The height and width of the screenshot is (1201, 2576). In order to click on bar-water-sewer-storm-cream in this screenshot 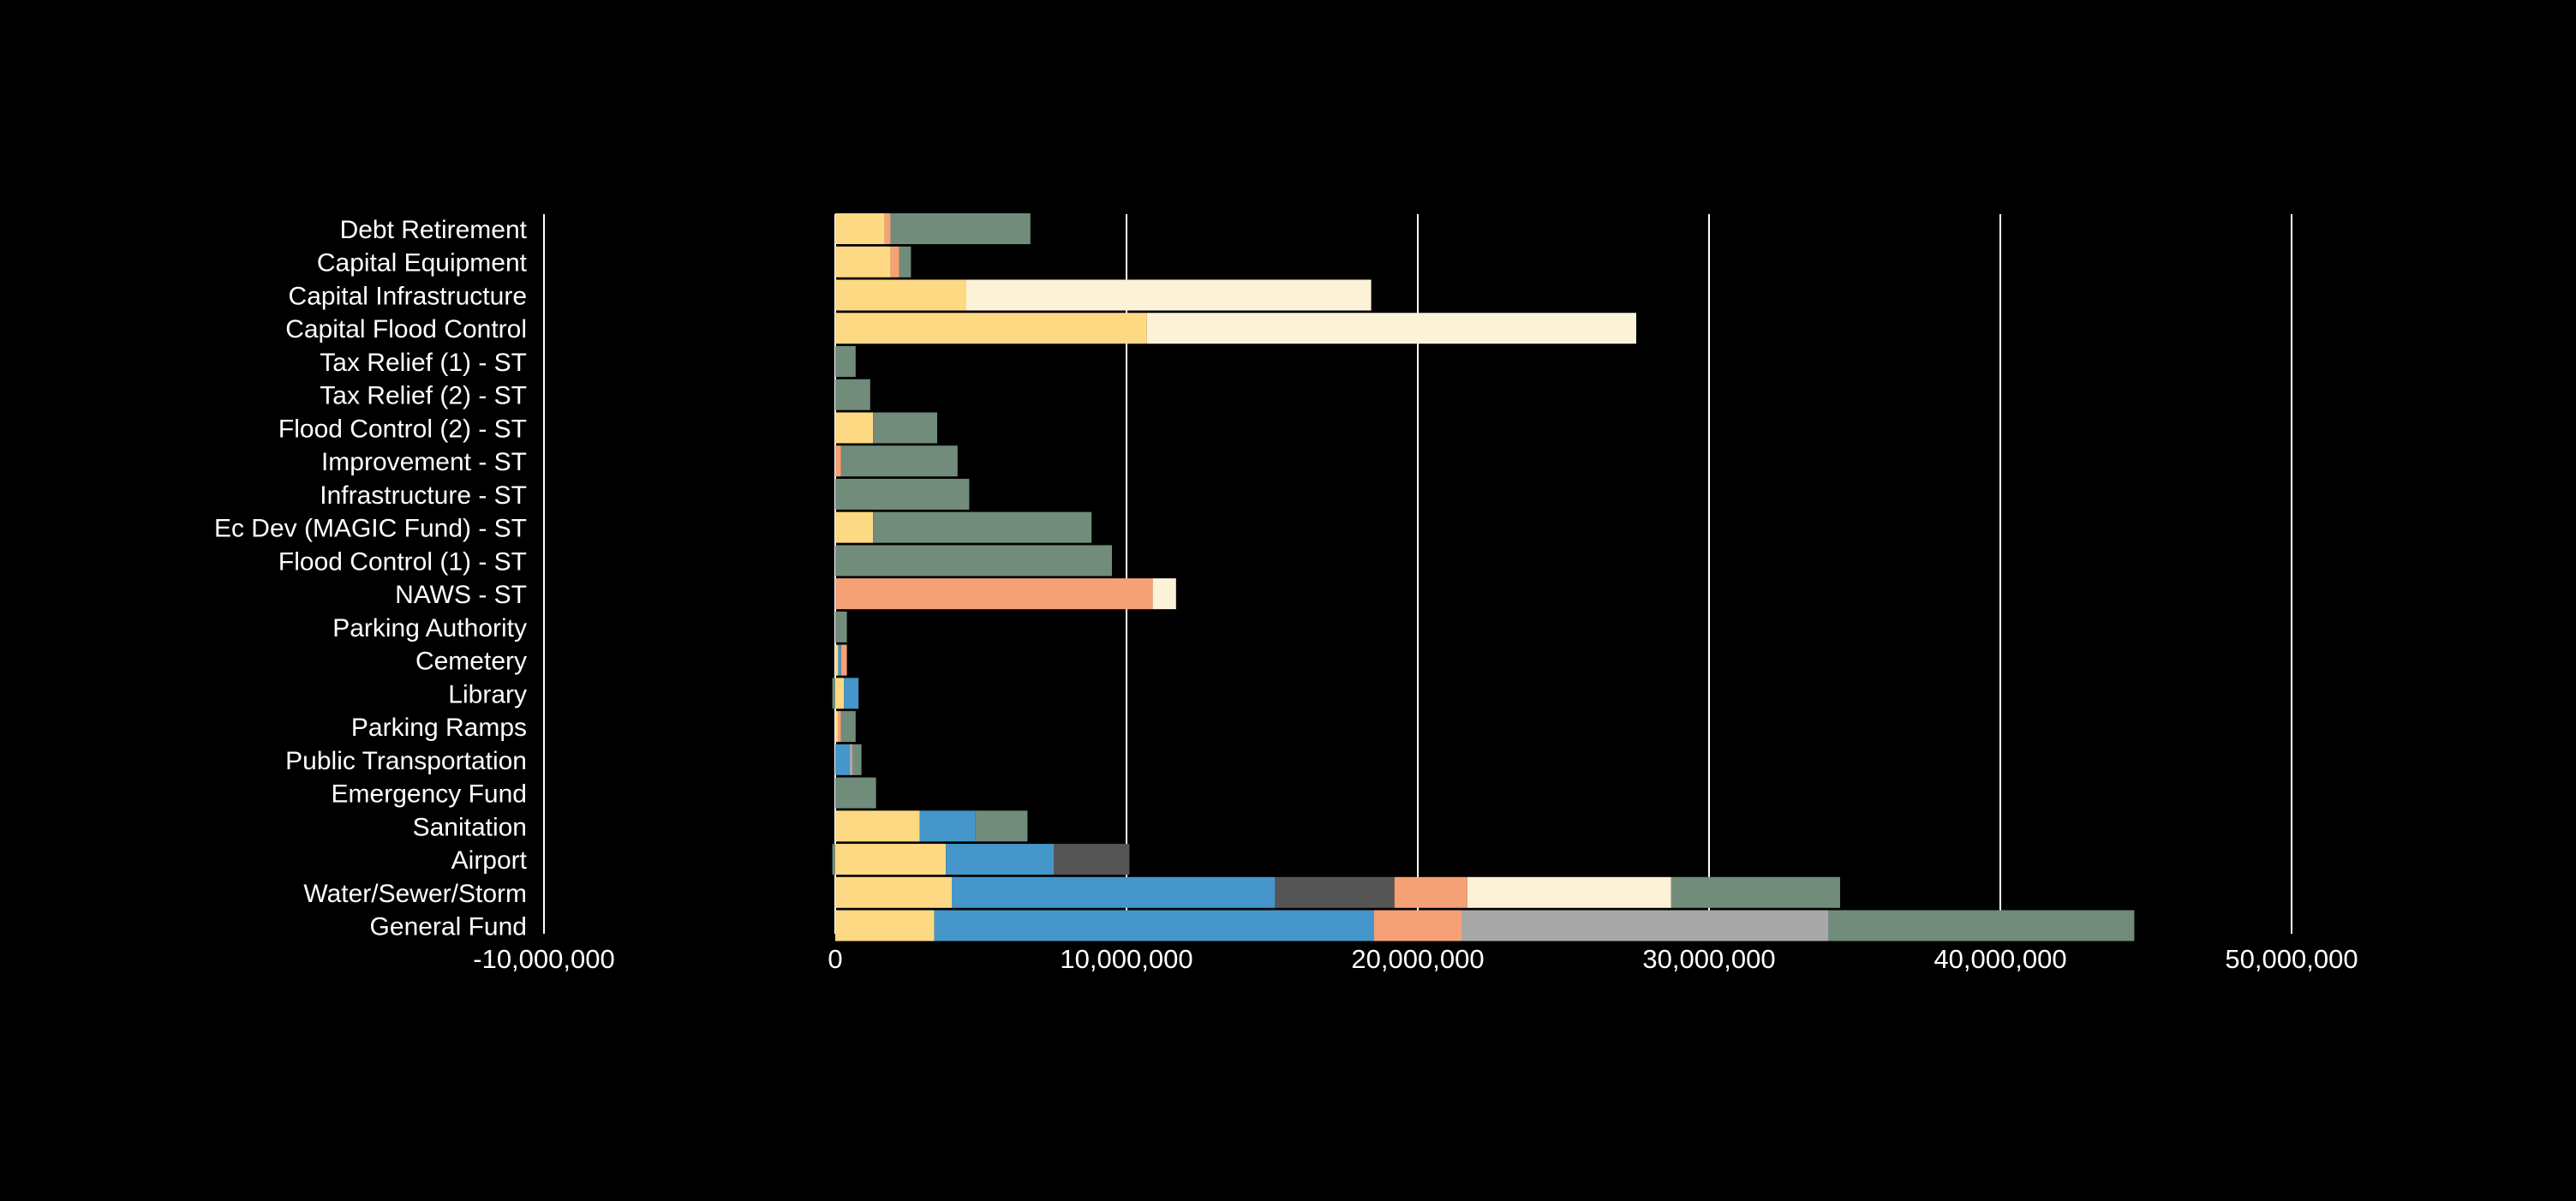, I will do `click(1569, 892)`.